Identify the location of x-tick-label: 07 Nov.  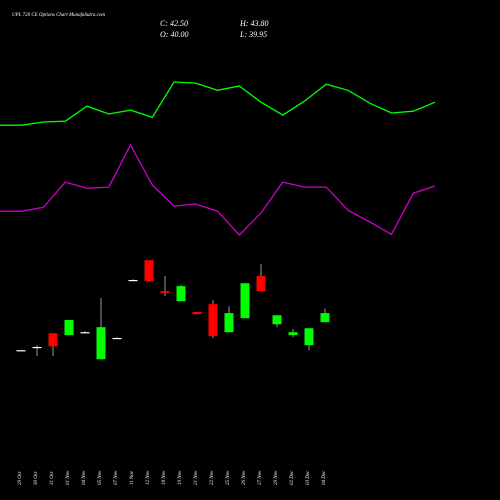
(116, 477).